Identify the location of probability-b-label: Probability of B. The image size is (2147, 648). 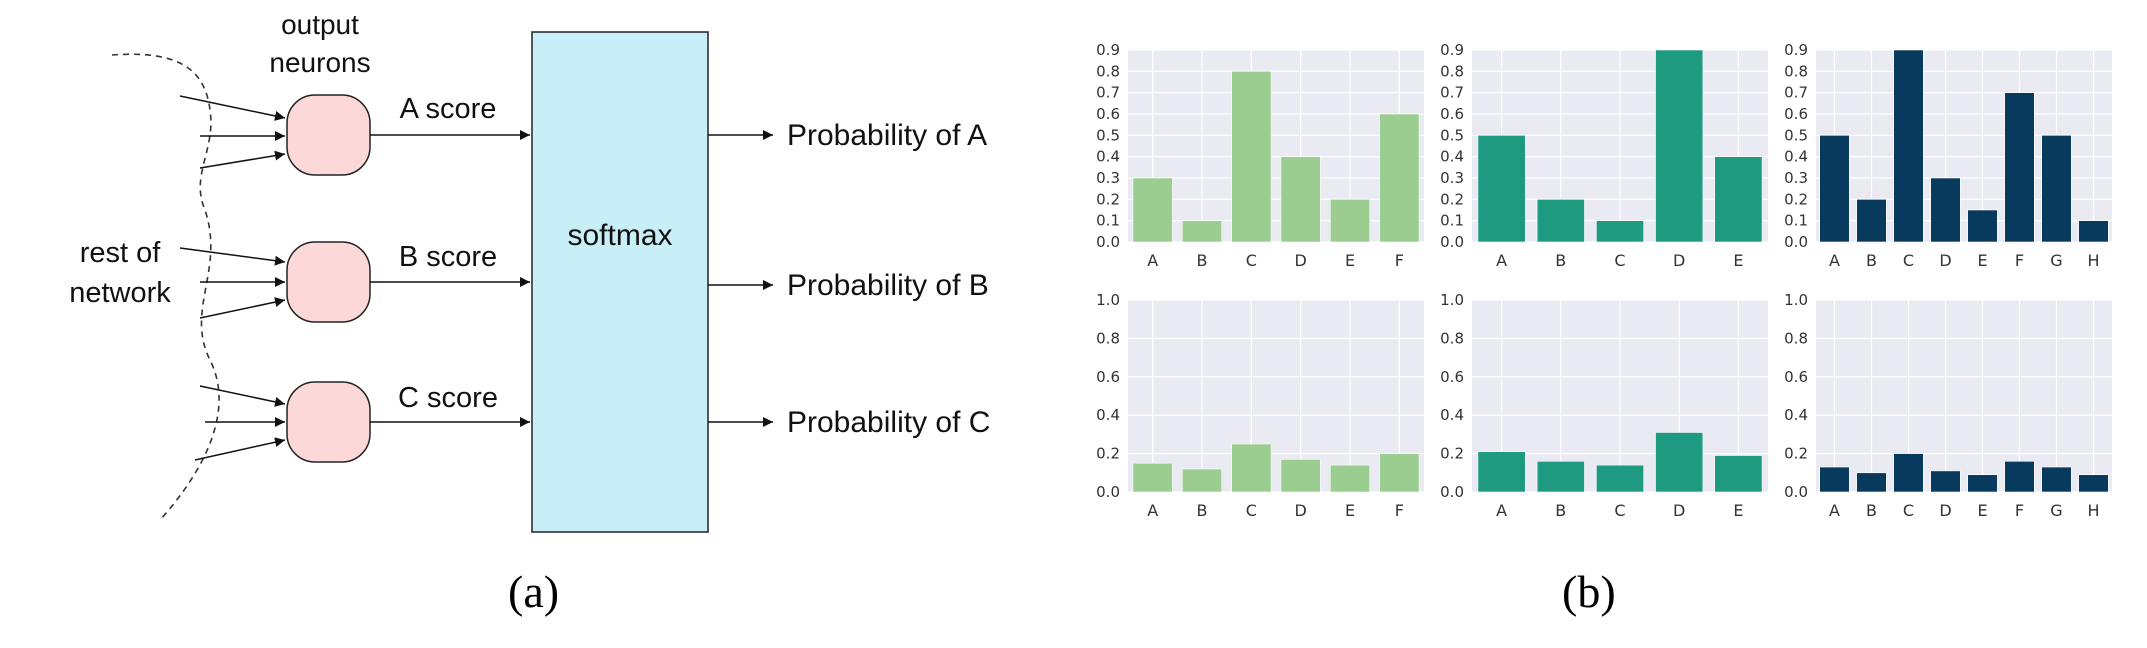
(888, 285).